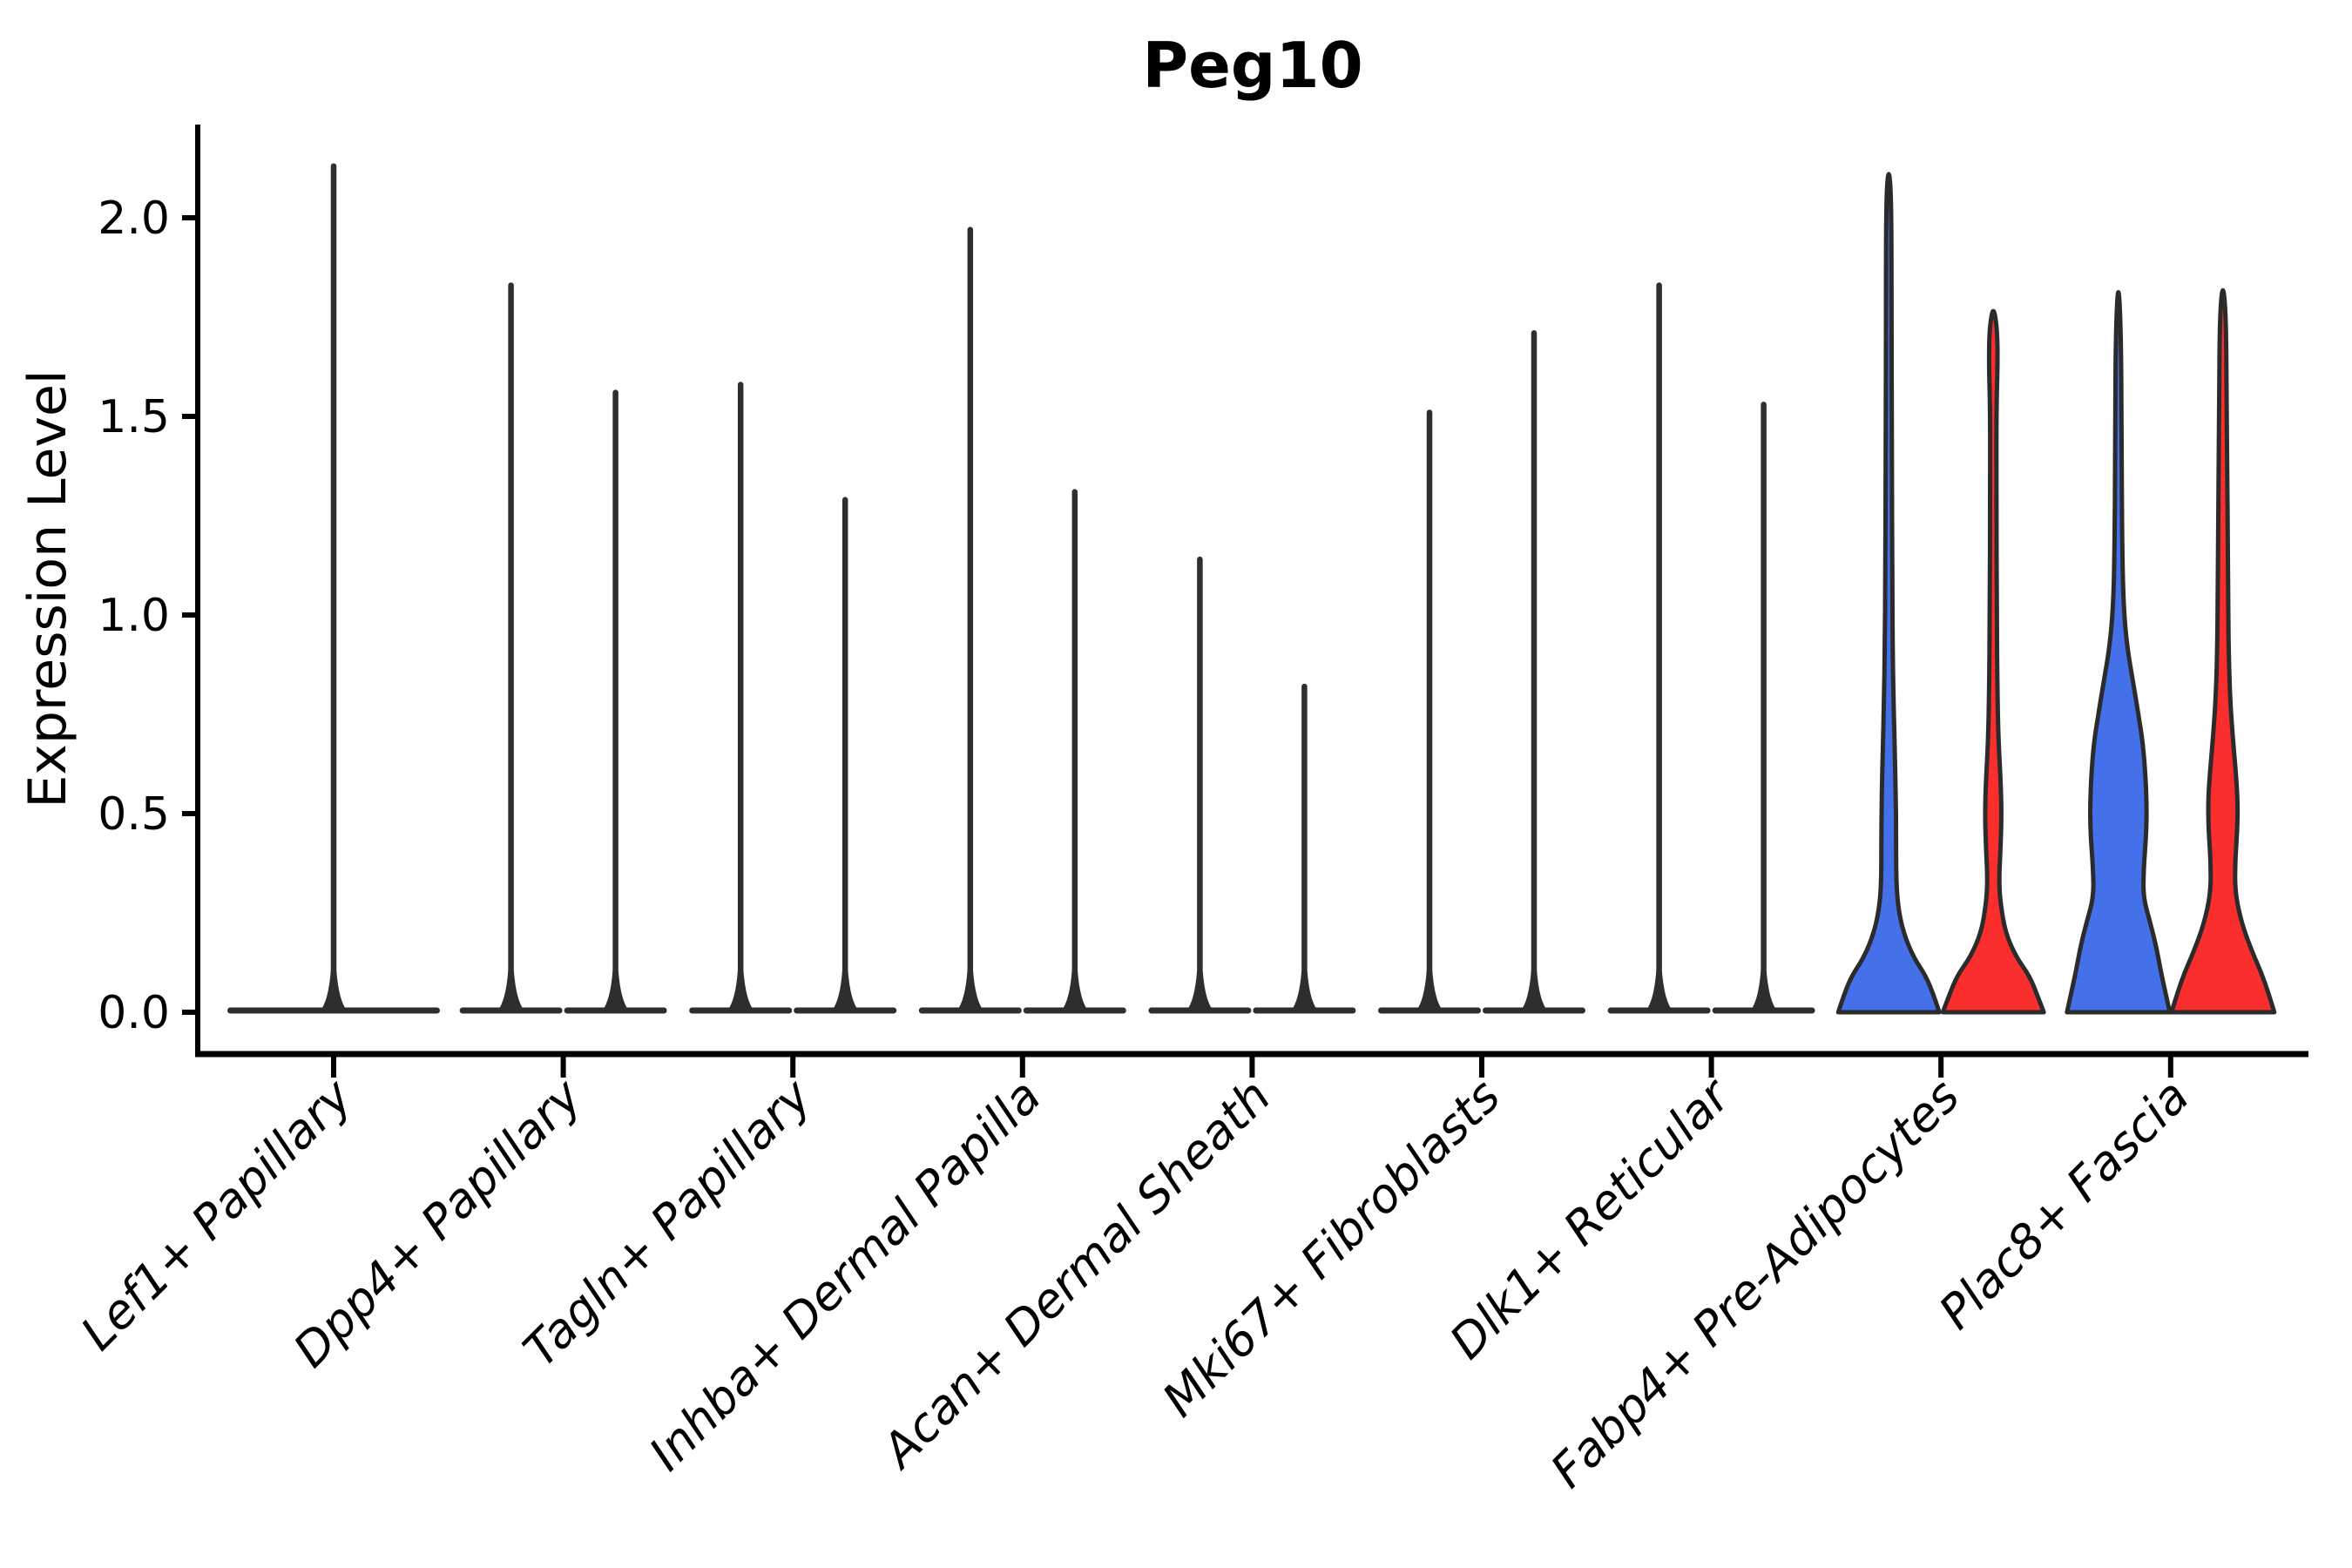 This screenshot has height=1568, width=2352. What do you see at coordinates (134, 616) in the screenshot?
I see `y-tick-label: 1.0` at bounding box center [134, 616].